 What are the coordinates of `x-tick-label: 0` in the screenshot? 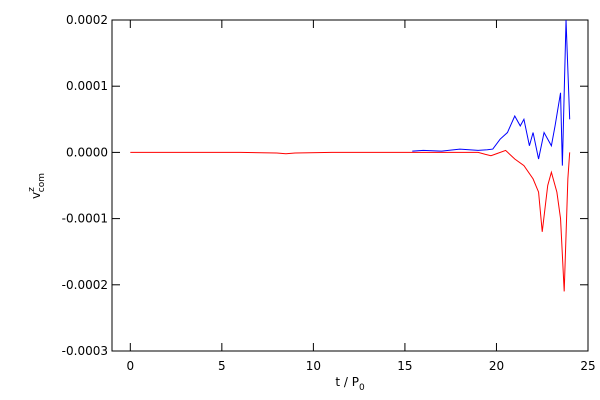 It's located at (130, 366).